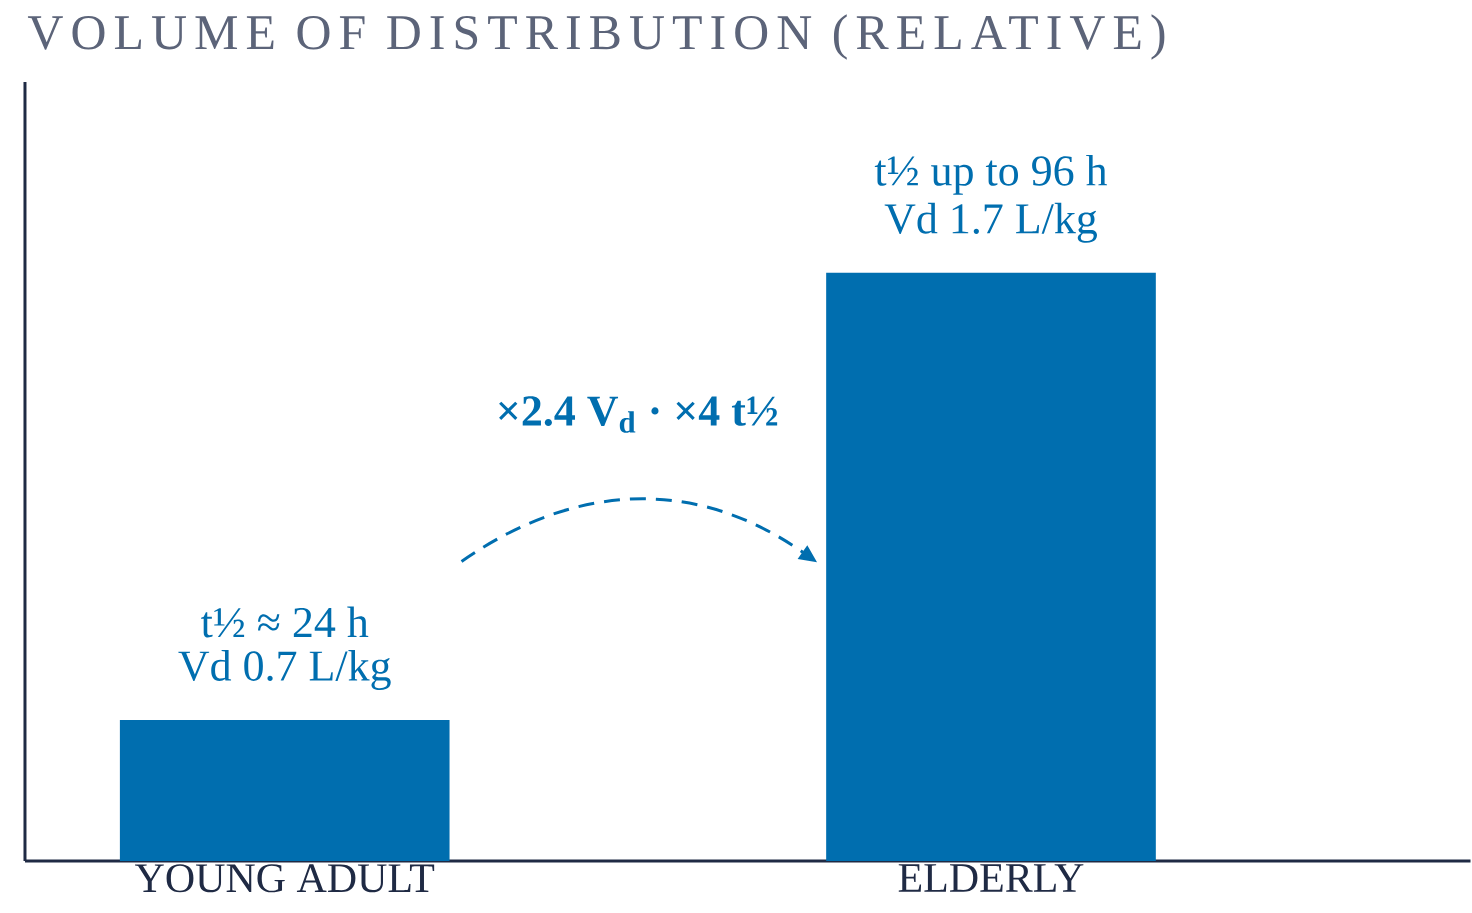 This screenshot has height=913, width=1472. Describe the element at coordinates (991, 174) in the screenshot. I see `annotation: t½ up to 96 h` at that location.